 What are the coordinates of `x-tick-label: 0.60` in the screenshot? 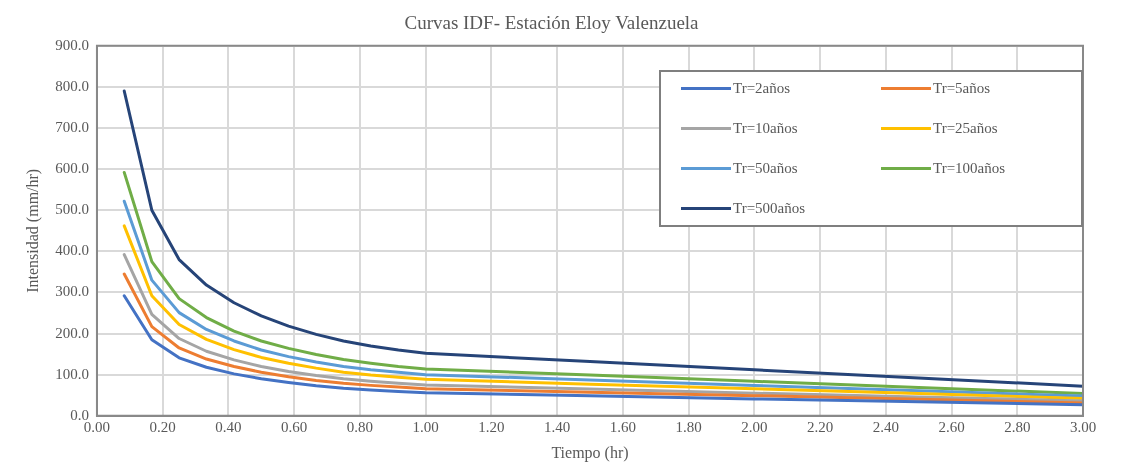 It's located at (294, 426).